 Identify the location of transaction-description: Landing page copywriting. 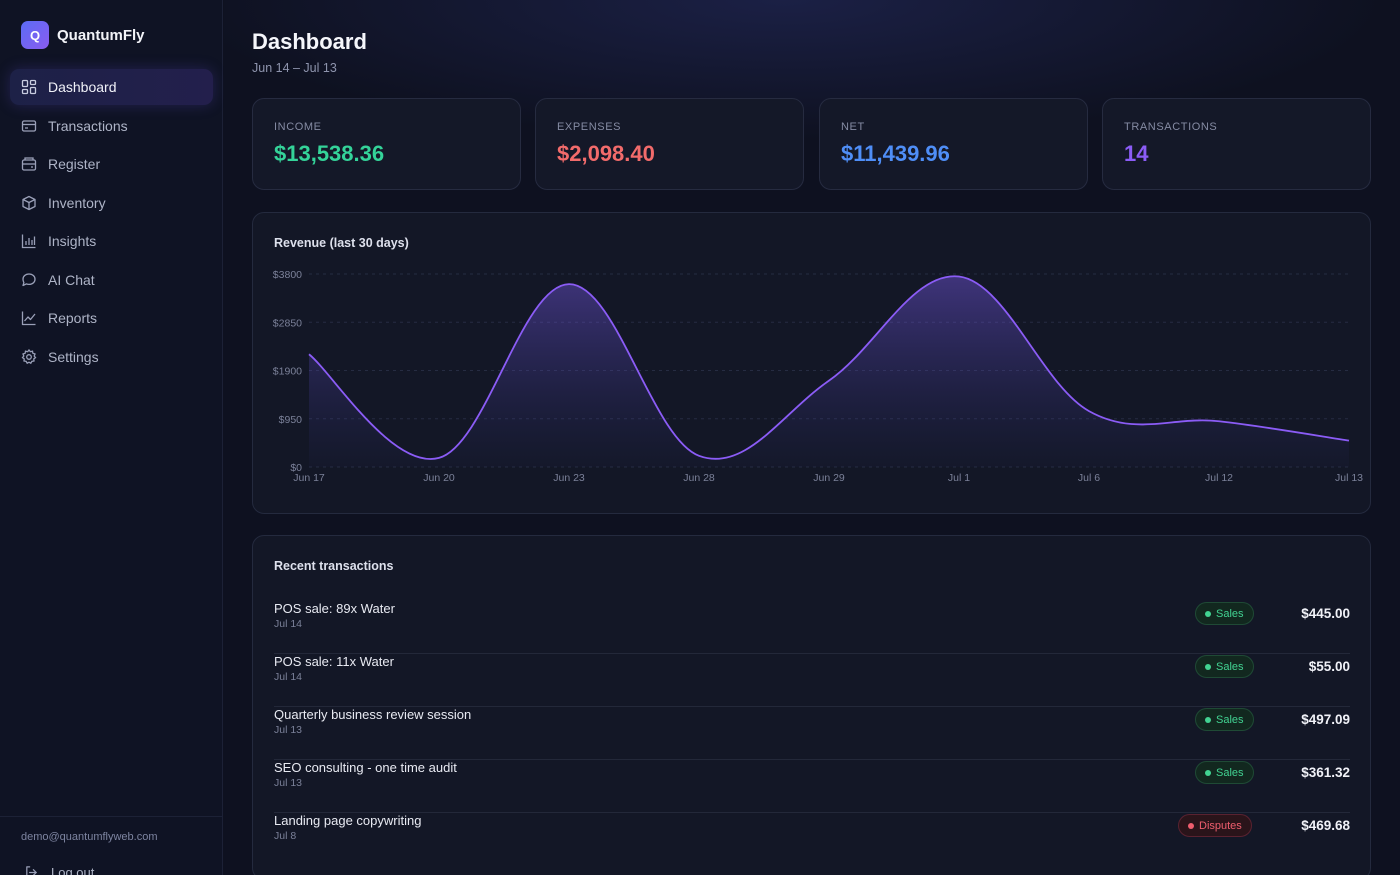
(348, 820).